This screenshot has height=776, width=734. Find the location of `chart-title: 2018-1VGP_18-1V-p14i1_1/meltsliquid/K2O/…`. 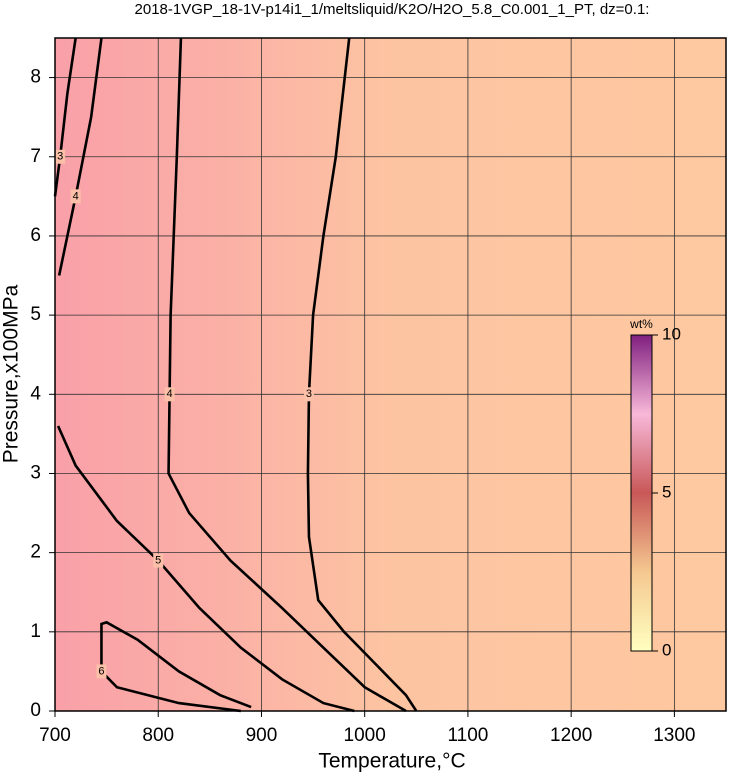

chart-title: 2018-1VGP_18-1V-p14i1_1/meltsliquid/K2O/… is located at coordinates (392, 9).